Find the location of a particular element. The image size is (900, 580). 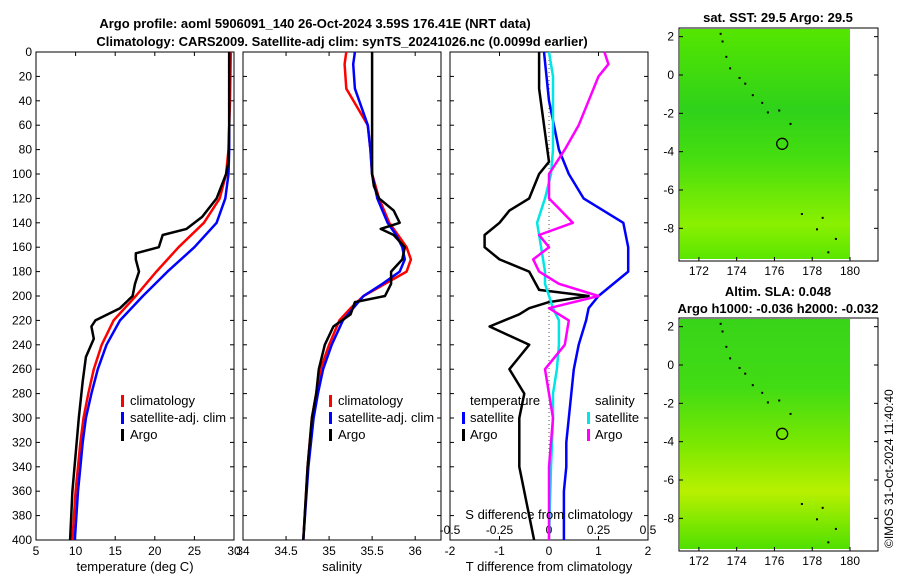

temperature-xlabel: temperature (deg C) is located at coordinates (134, 566).